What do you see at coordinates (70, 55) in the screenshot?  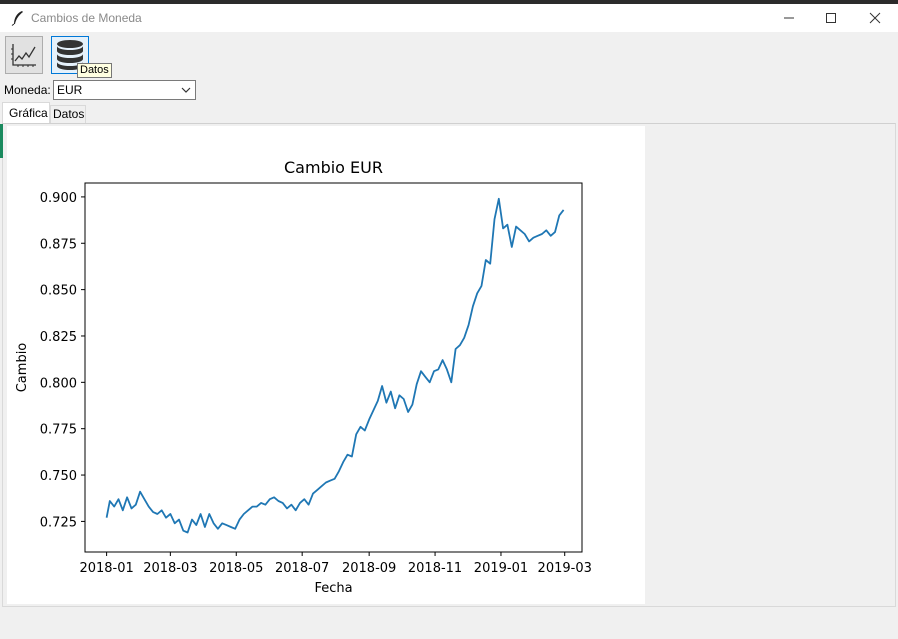 I see `database-icon` at bounding box center [70, 55].